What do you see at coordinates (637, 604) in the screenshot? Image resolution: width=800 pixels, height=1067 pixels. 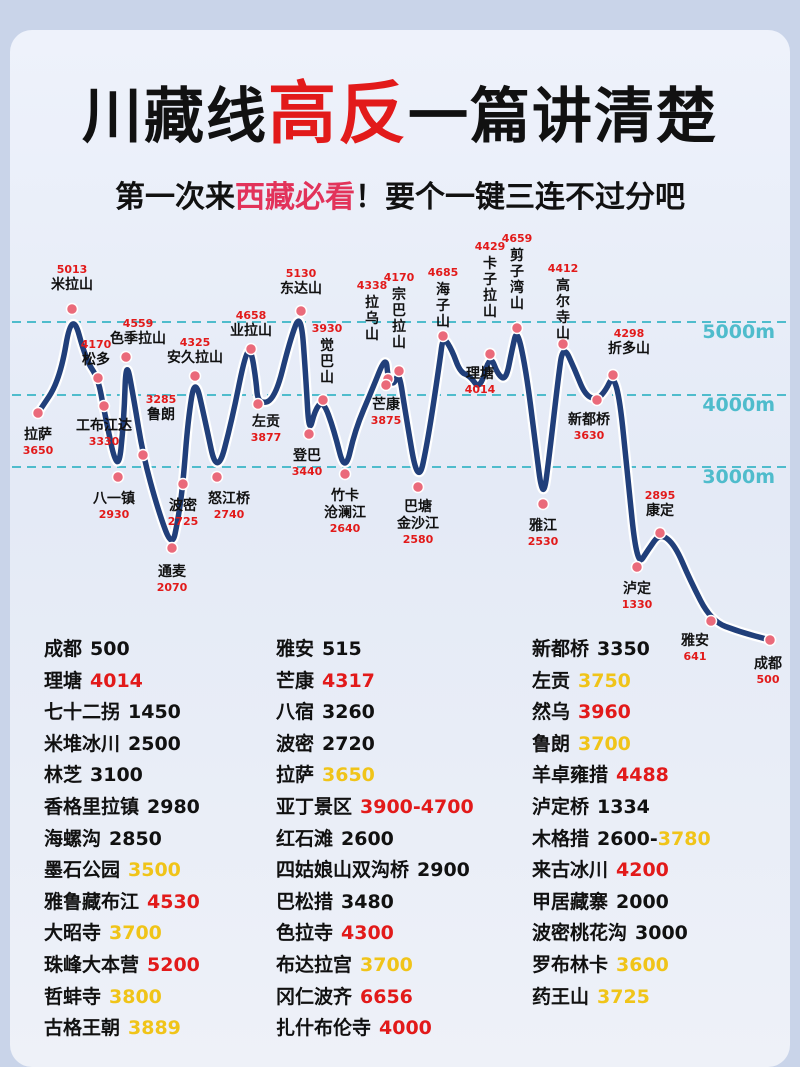 I see `point-altitude: 1330` at bounding box center [637, 604].